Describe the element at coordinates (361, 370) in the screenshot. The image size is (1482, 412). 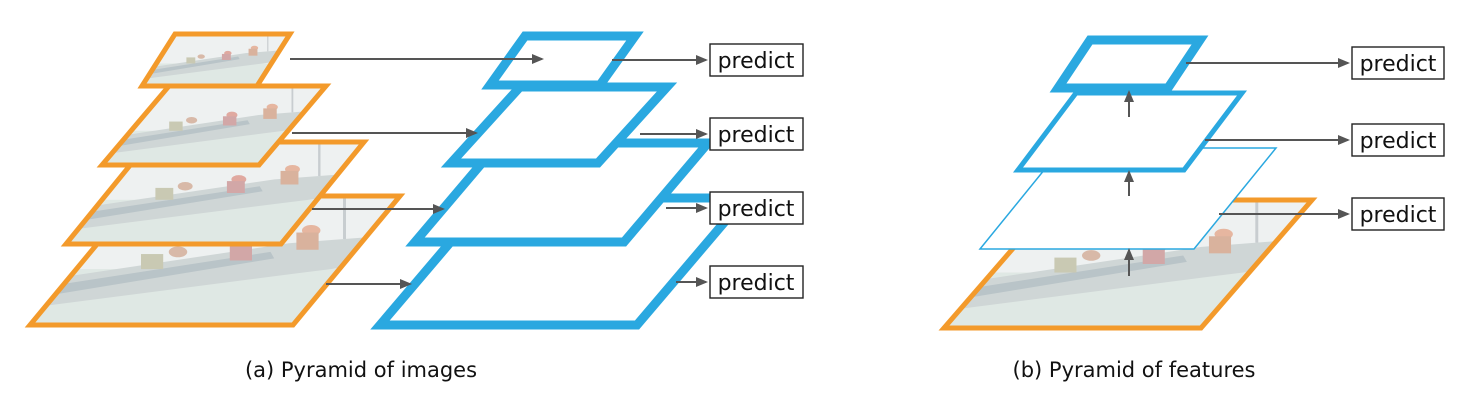
I see `caption-a: (a) Pyramid of images` at that location.